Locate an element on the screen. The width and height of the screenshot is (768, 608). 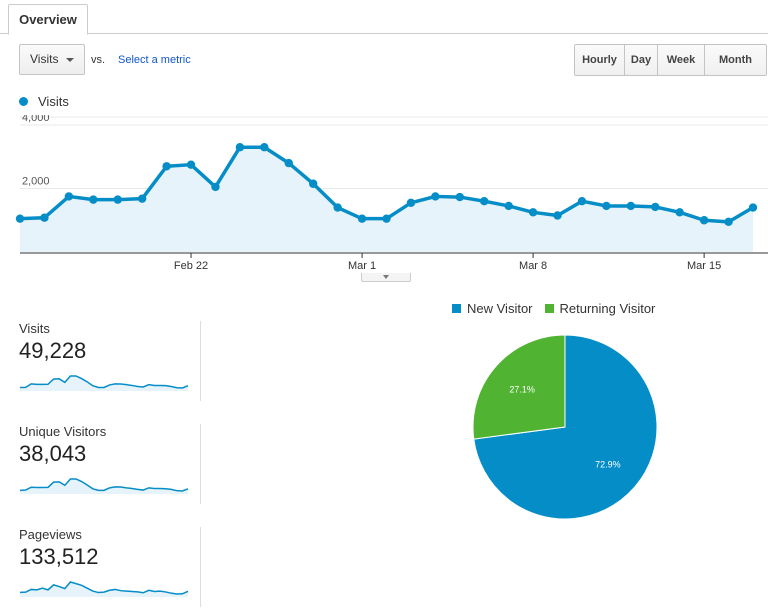
tab-overview: Overview is located at coordinates (48, 19).